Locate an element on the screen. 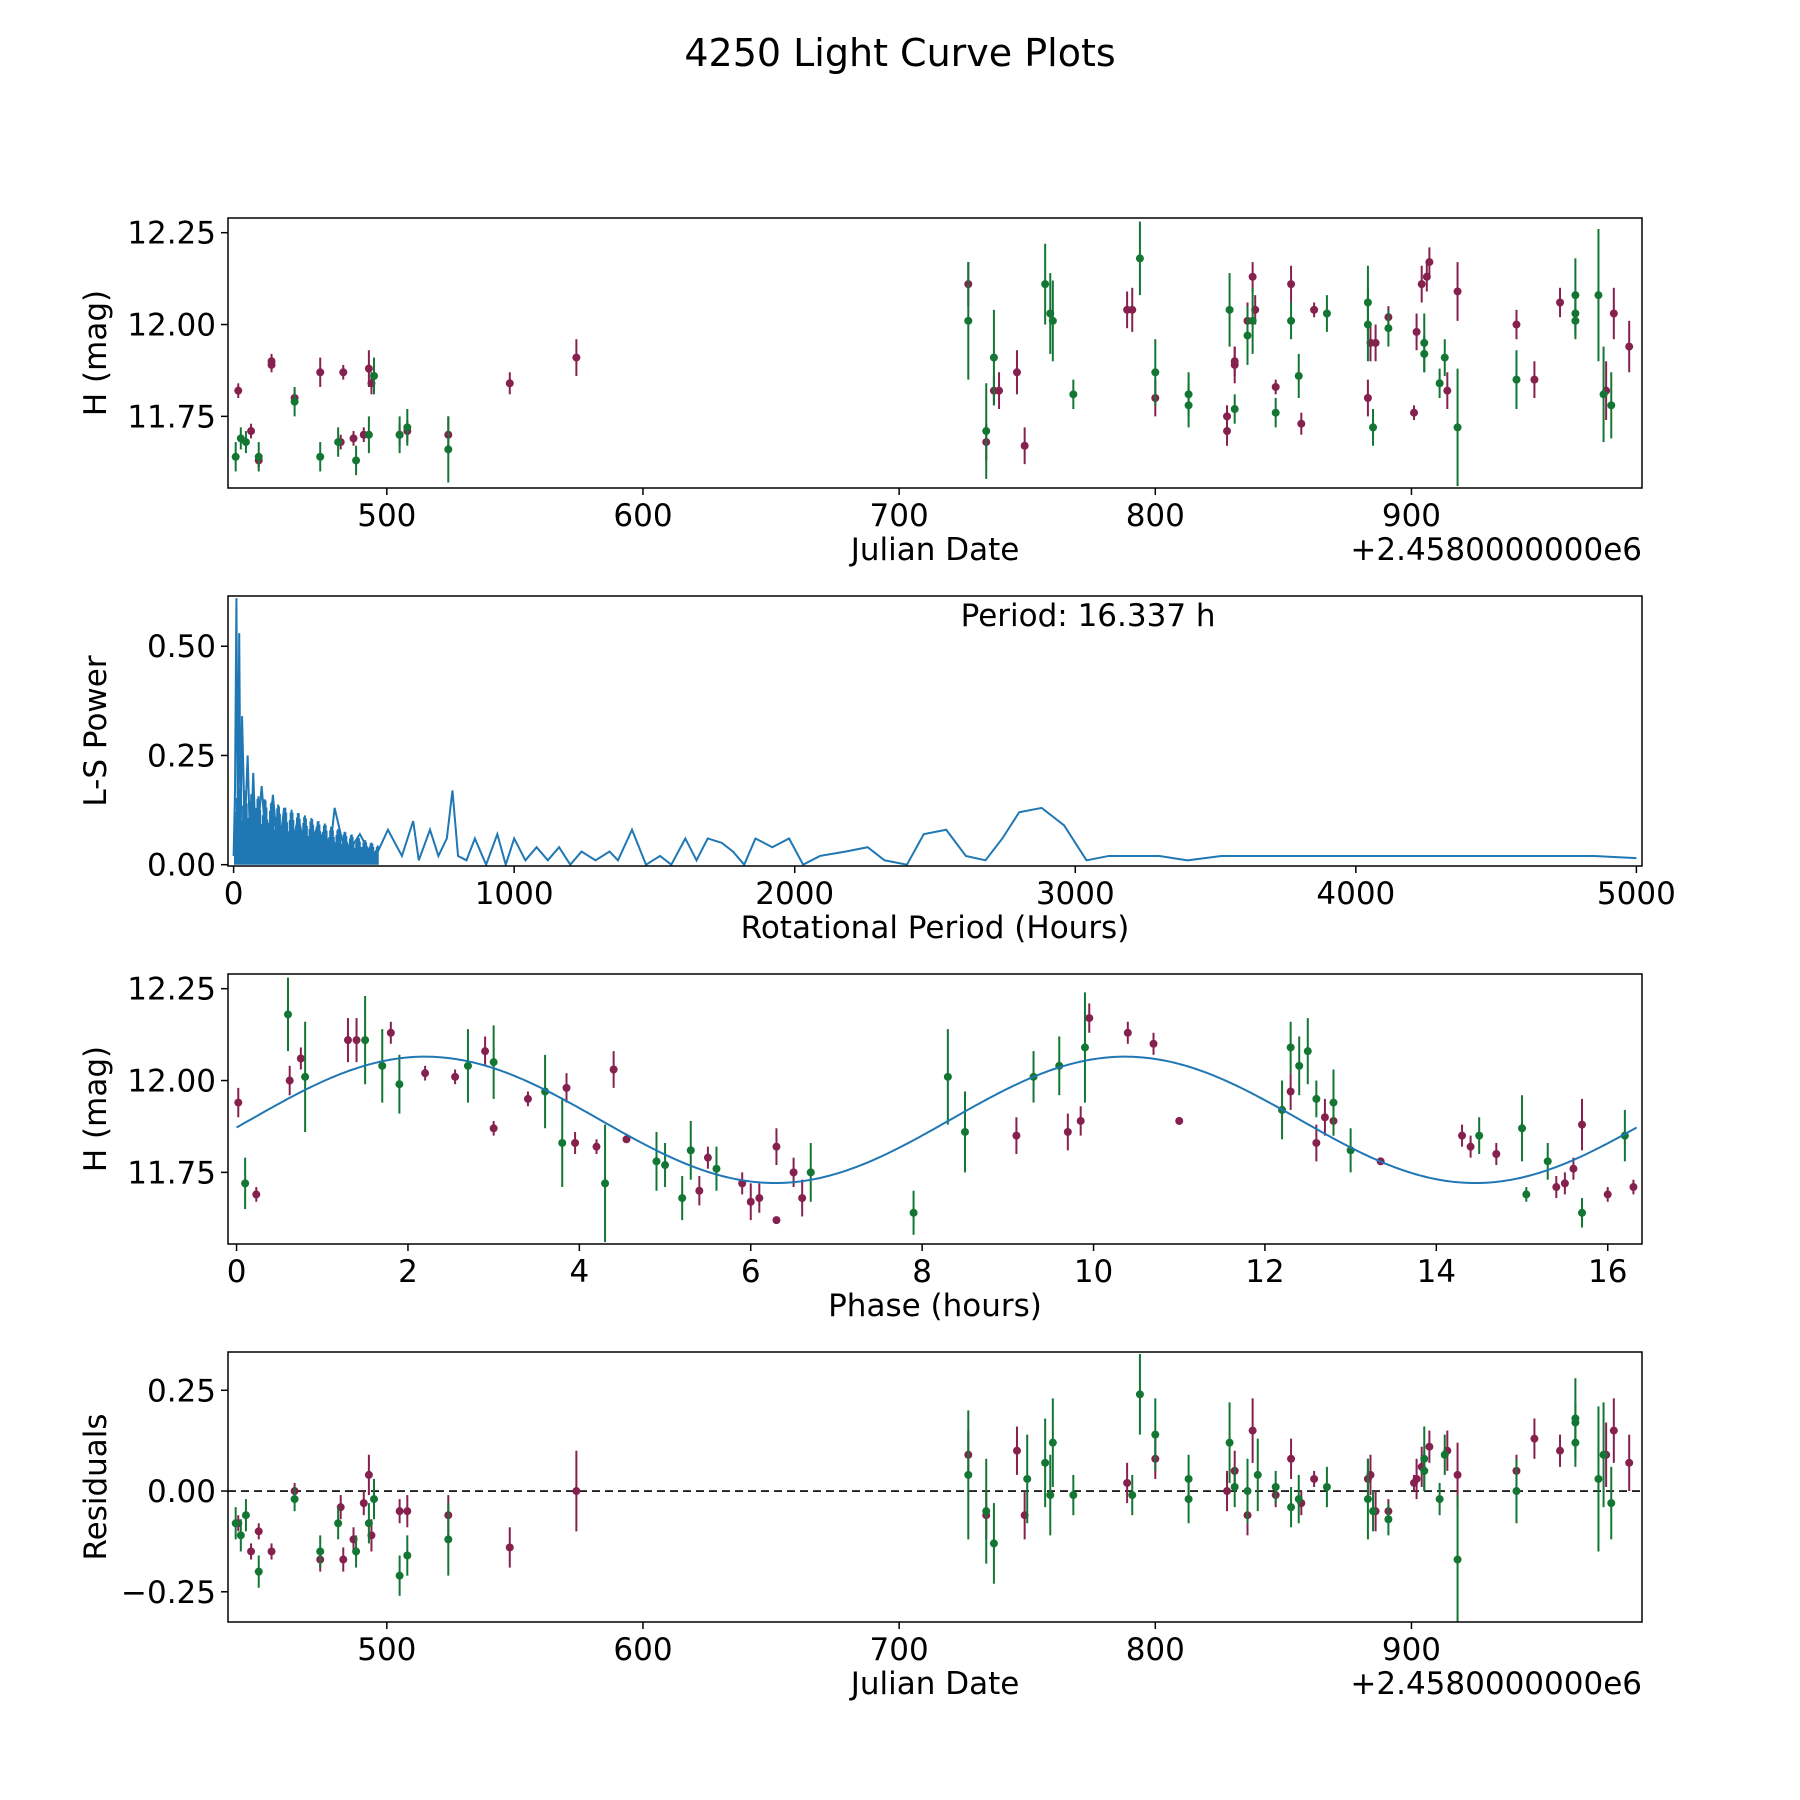 The height and width of the screenshot is (1800, 1800). periodogram-period-annotation: Period: 16.337 h is located at coordinates (1088, 616).